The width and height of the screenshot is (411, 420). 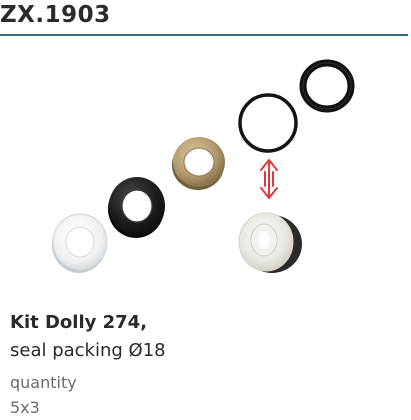 What do you see at coordinates (269, 179) in the screenshot?
I see `double-headed-vertical-arrow-icon` at bounding box center [269, 179].